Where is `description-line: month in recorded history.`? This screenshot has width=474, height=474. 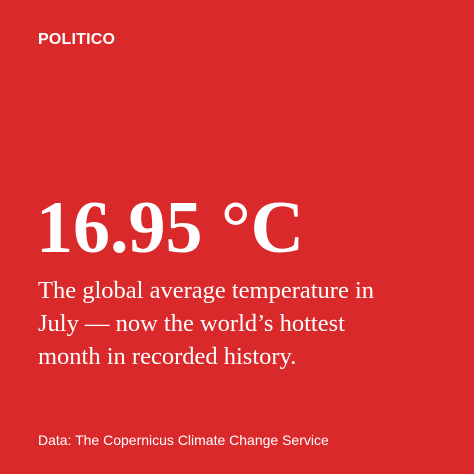
description-line: month in recorded history. is located at coordinates (167, 356).